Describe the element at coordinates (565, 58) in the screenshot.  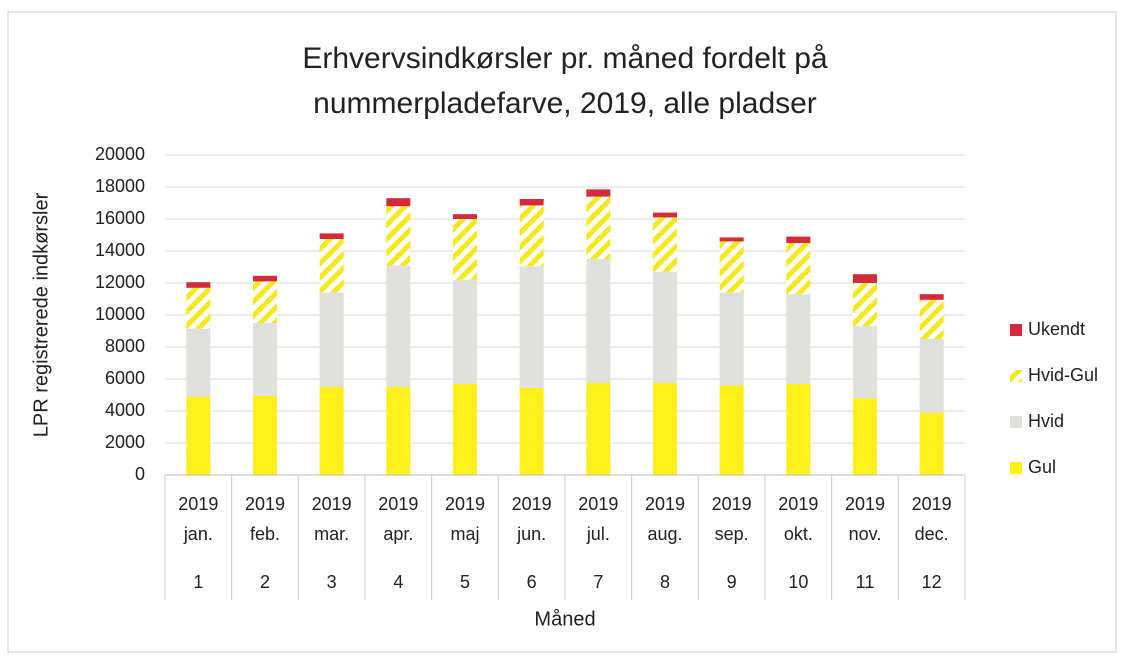
I see `chart-title: Erhvervsindkørsler pr. måned fordelt på` at that location.